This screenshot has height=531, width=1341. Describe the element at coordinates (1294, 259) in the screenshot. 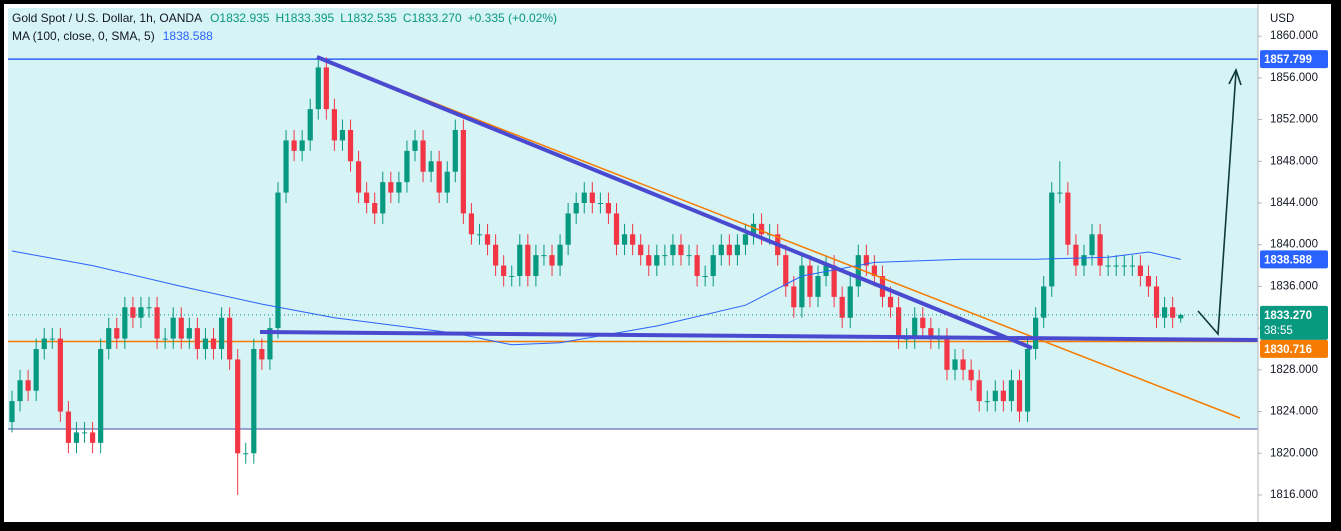

I see `ma-tag-bg` at that location.